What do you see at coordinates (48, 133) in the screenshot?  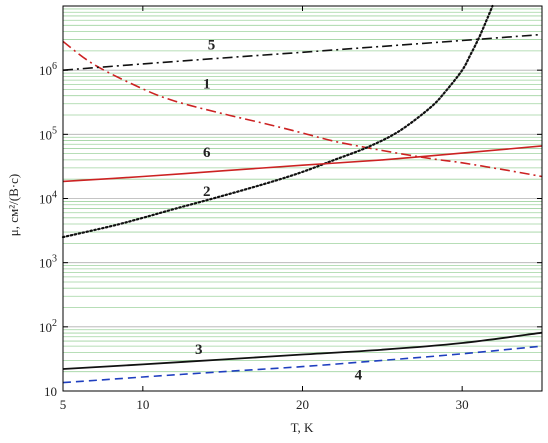 I see `y-tick-label: 10⁵` at bounding box center [48, 133].